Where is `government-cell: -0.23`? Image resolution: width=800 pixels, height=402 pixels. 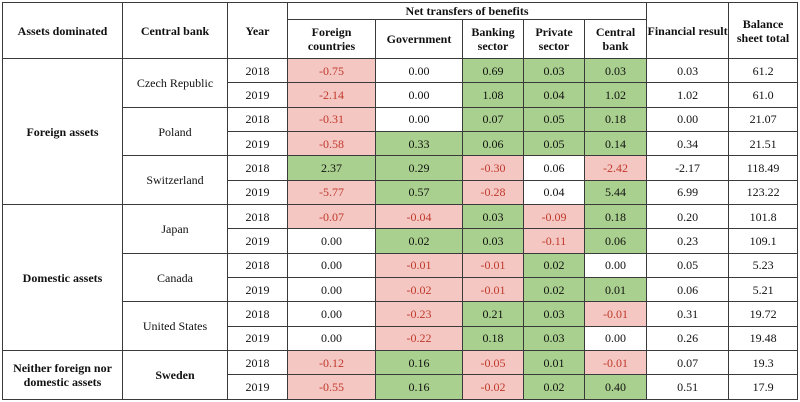 government-cell: -0.23 is located at coordinates (419, 314).